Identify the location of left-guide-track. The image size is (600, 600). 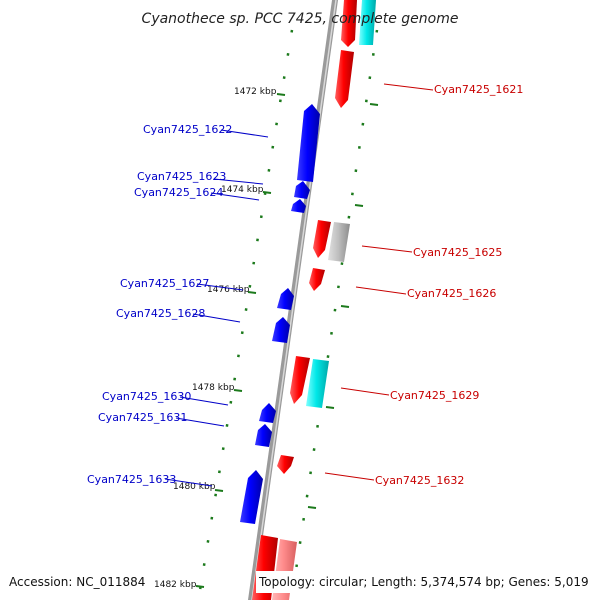
(246, 310).